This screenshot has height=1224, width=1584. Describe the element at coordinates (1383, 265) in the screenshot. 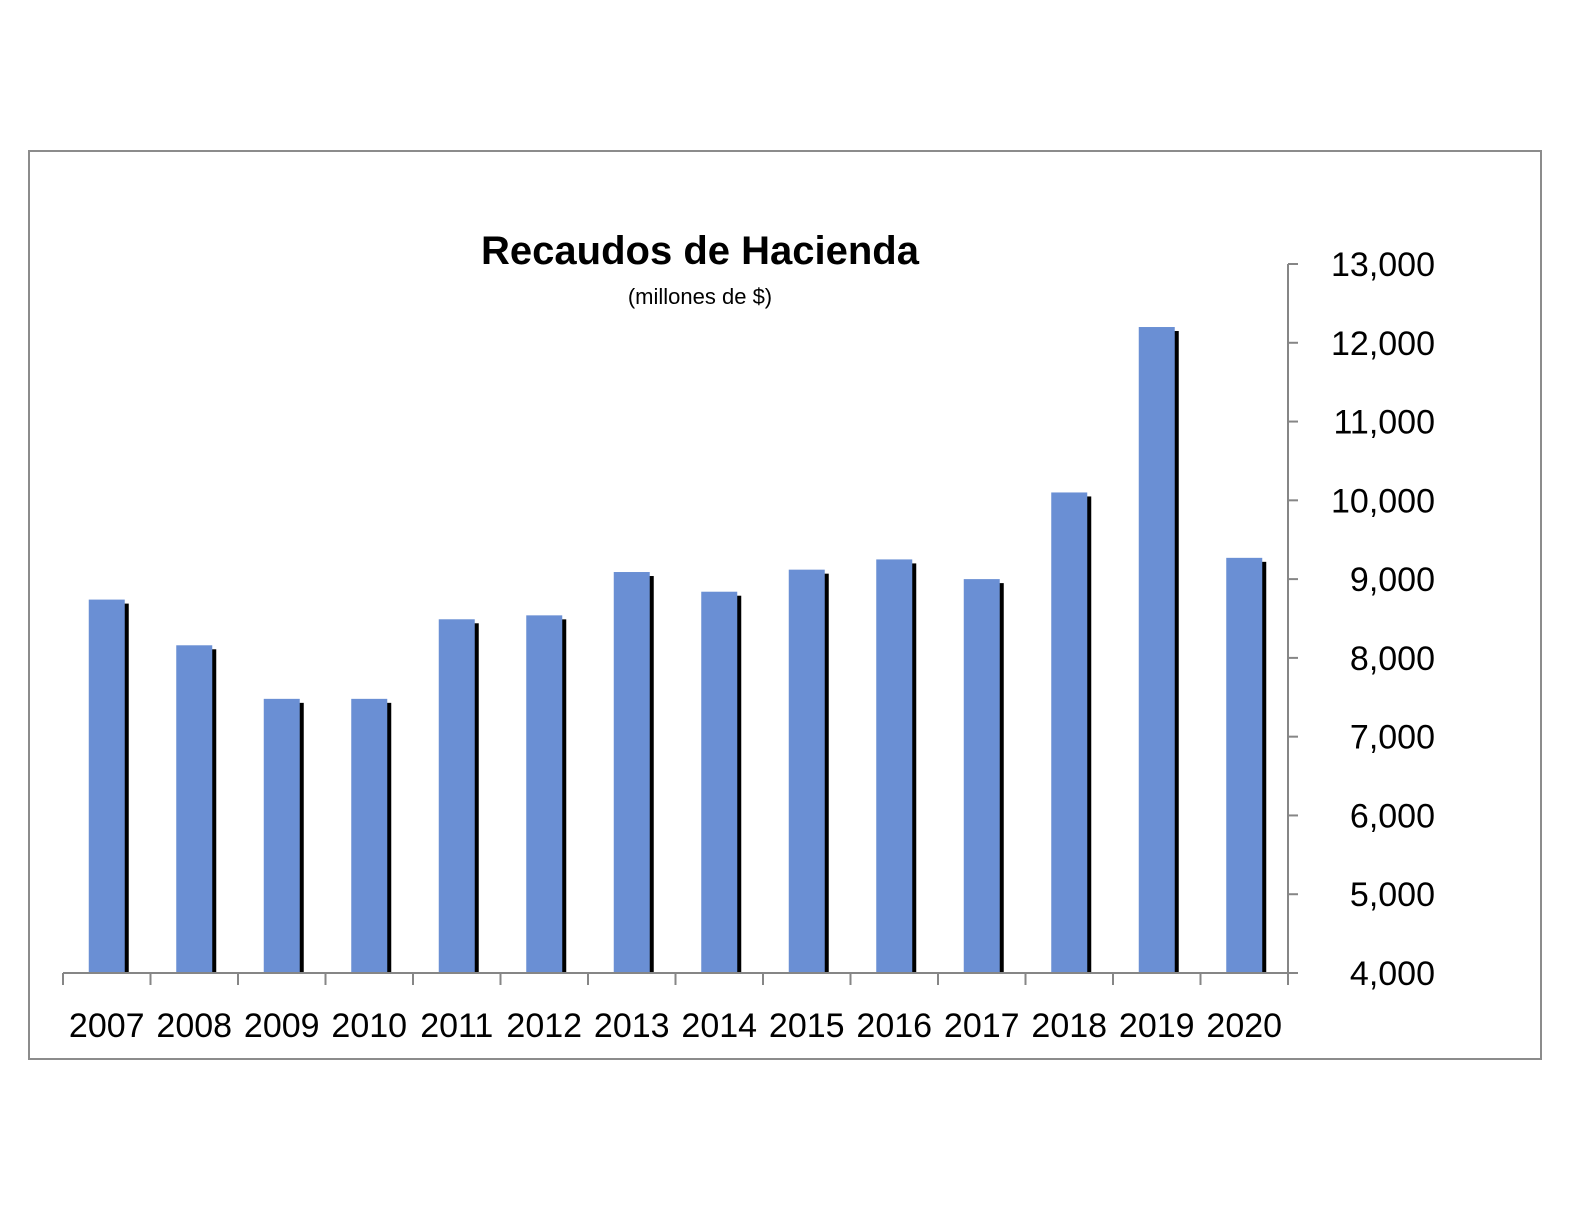

I see `y-tick-label: 13,000` at that location.